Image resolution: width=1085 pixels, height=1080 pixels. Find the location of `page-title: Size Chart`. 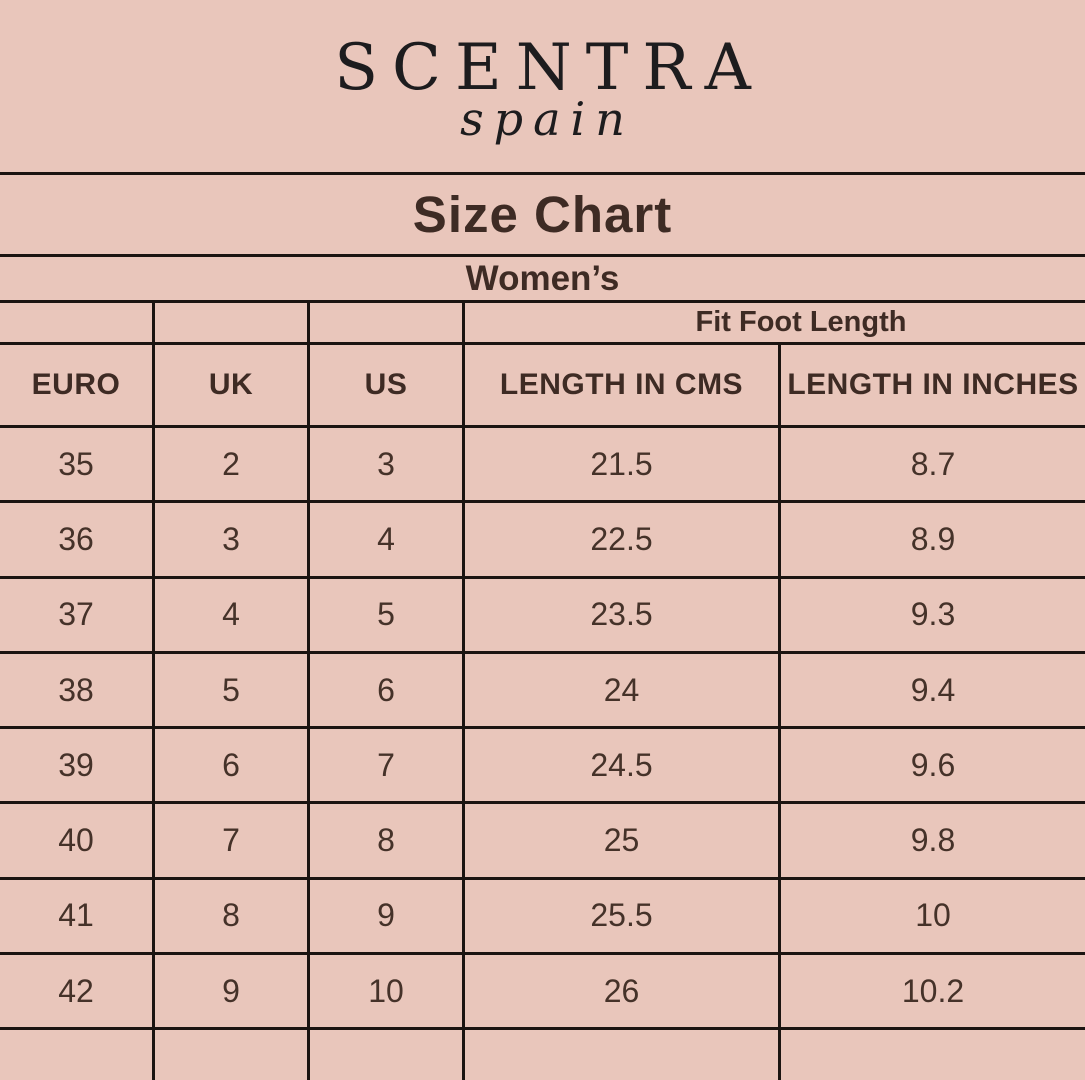

page-title: Size Chart is located at coordinates (542, 214).